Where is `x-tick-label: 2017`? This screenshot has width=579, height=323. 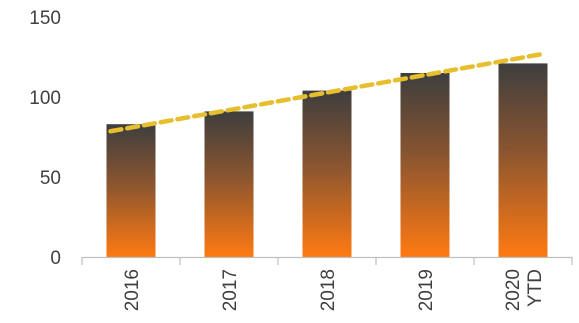 x-tick-label: 2017 is located at coordinates (230, 290).